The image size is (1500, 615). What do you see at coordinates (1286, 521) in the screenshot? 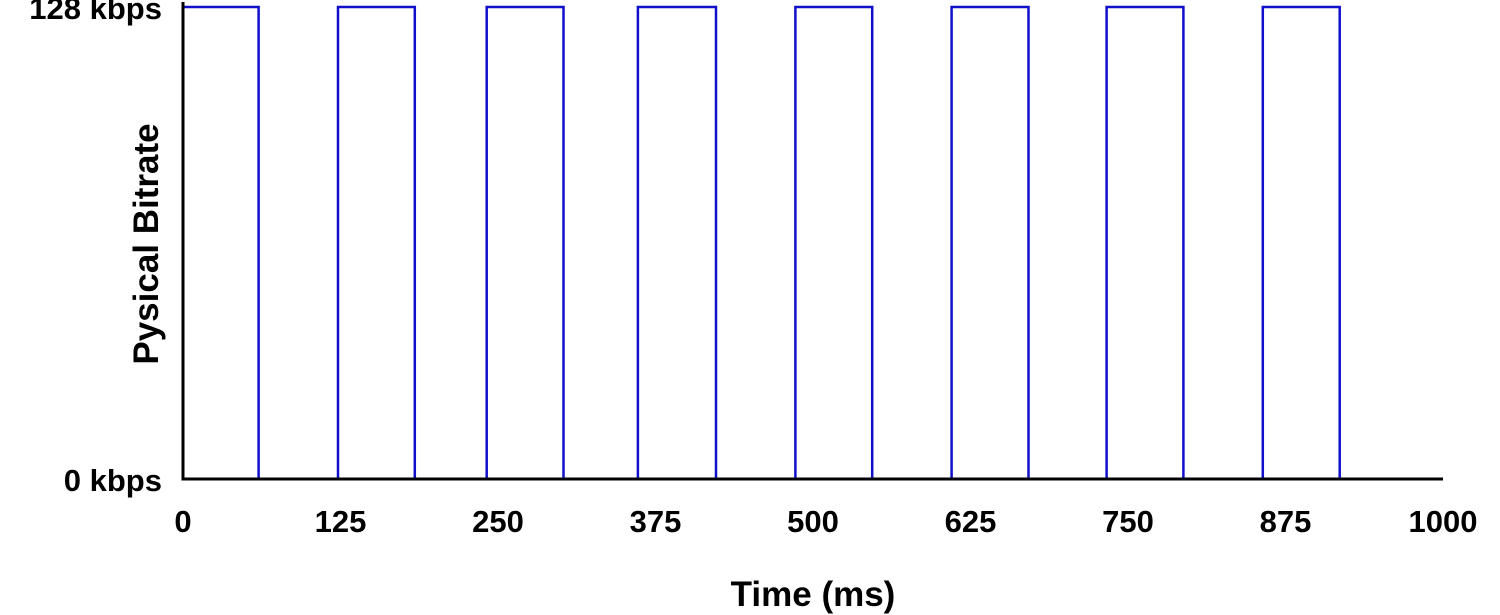
I see `x-tick-label: 875` at bounding box center [1286, 521].